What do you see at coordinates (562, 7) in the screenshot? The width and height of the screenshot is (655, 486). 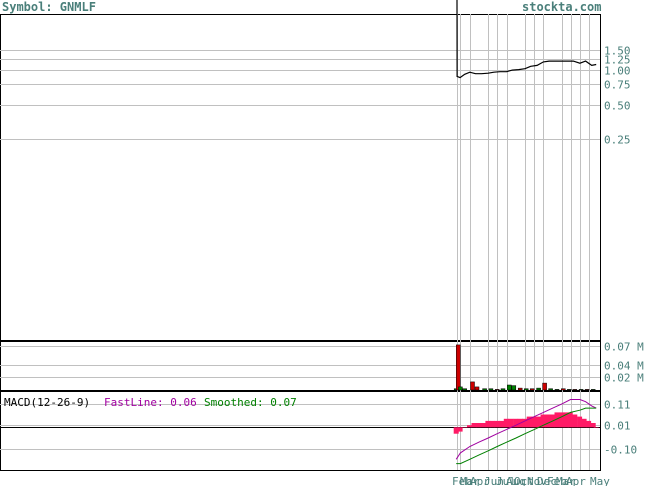 I see `site-name: stockta.com` at bounding box center [562, 7].